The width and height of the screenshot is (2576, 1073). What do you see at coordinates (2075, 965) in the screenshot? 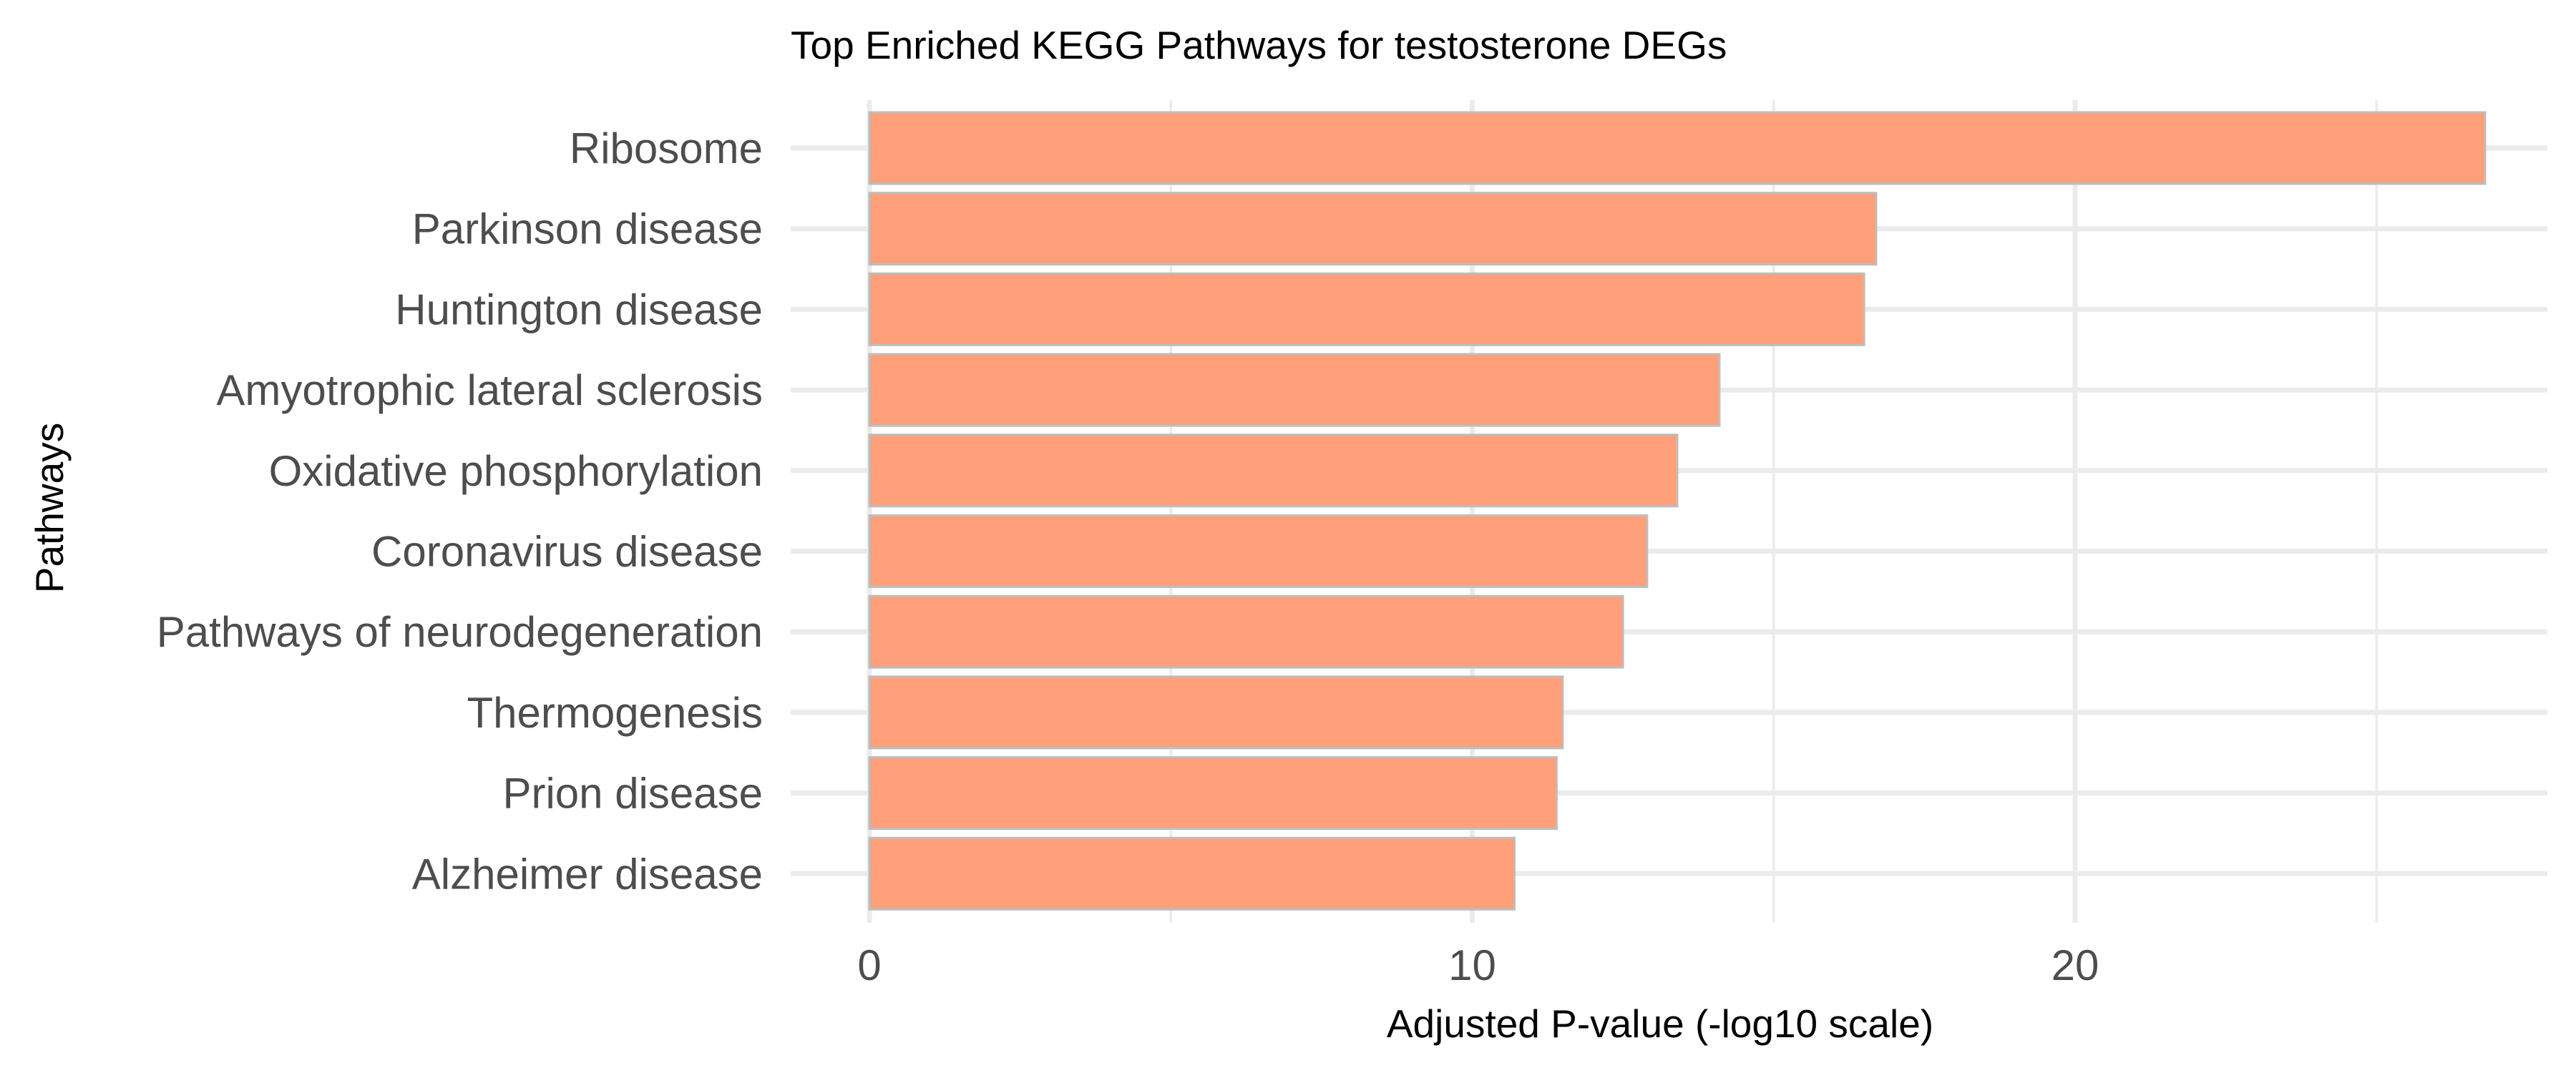
I see `x-tick-label: 20` at bounding box center [2075, 965].